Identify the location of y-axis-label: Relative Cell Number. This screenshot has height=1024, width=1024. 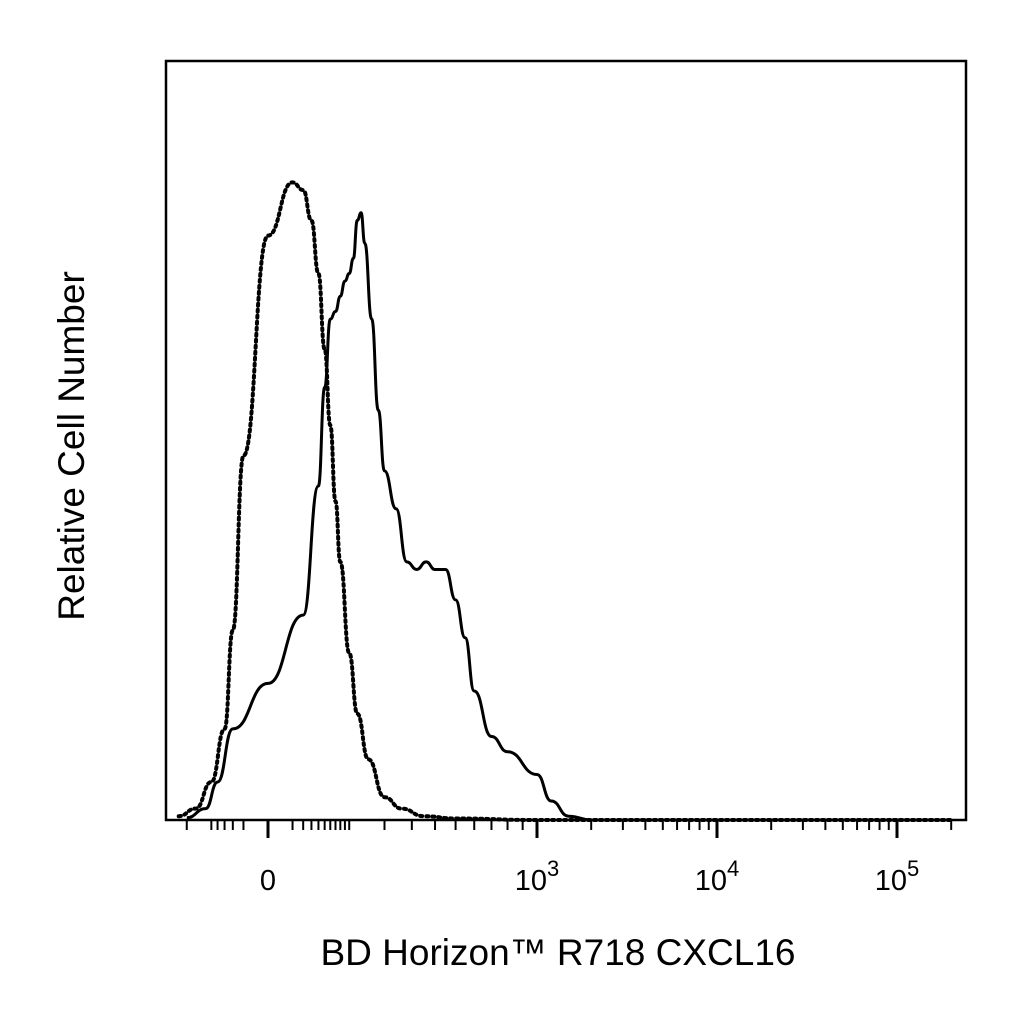
(71, 446).